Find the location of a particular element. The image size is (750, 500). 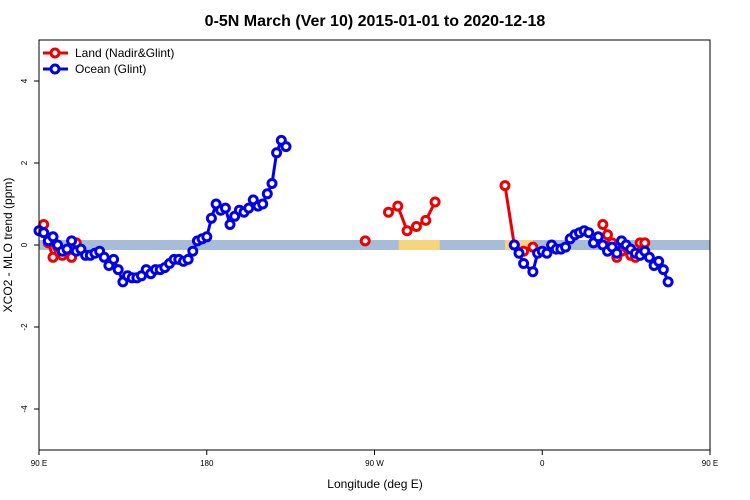

legend-item-ocean: Ocean (Glint) is located at coordinates (94, 69).